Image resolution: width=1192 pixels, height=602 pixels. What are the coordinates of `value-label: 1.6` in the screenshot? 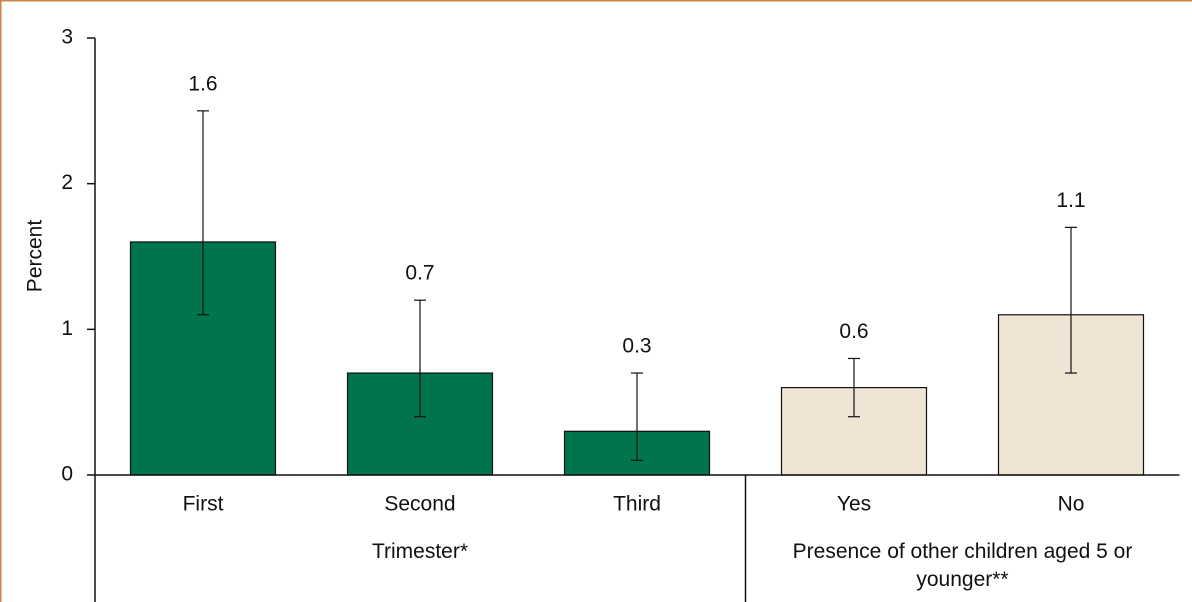 It's located at (202, 83).